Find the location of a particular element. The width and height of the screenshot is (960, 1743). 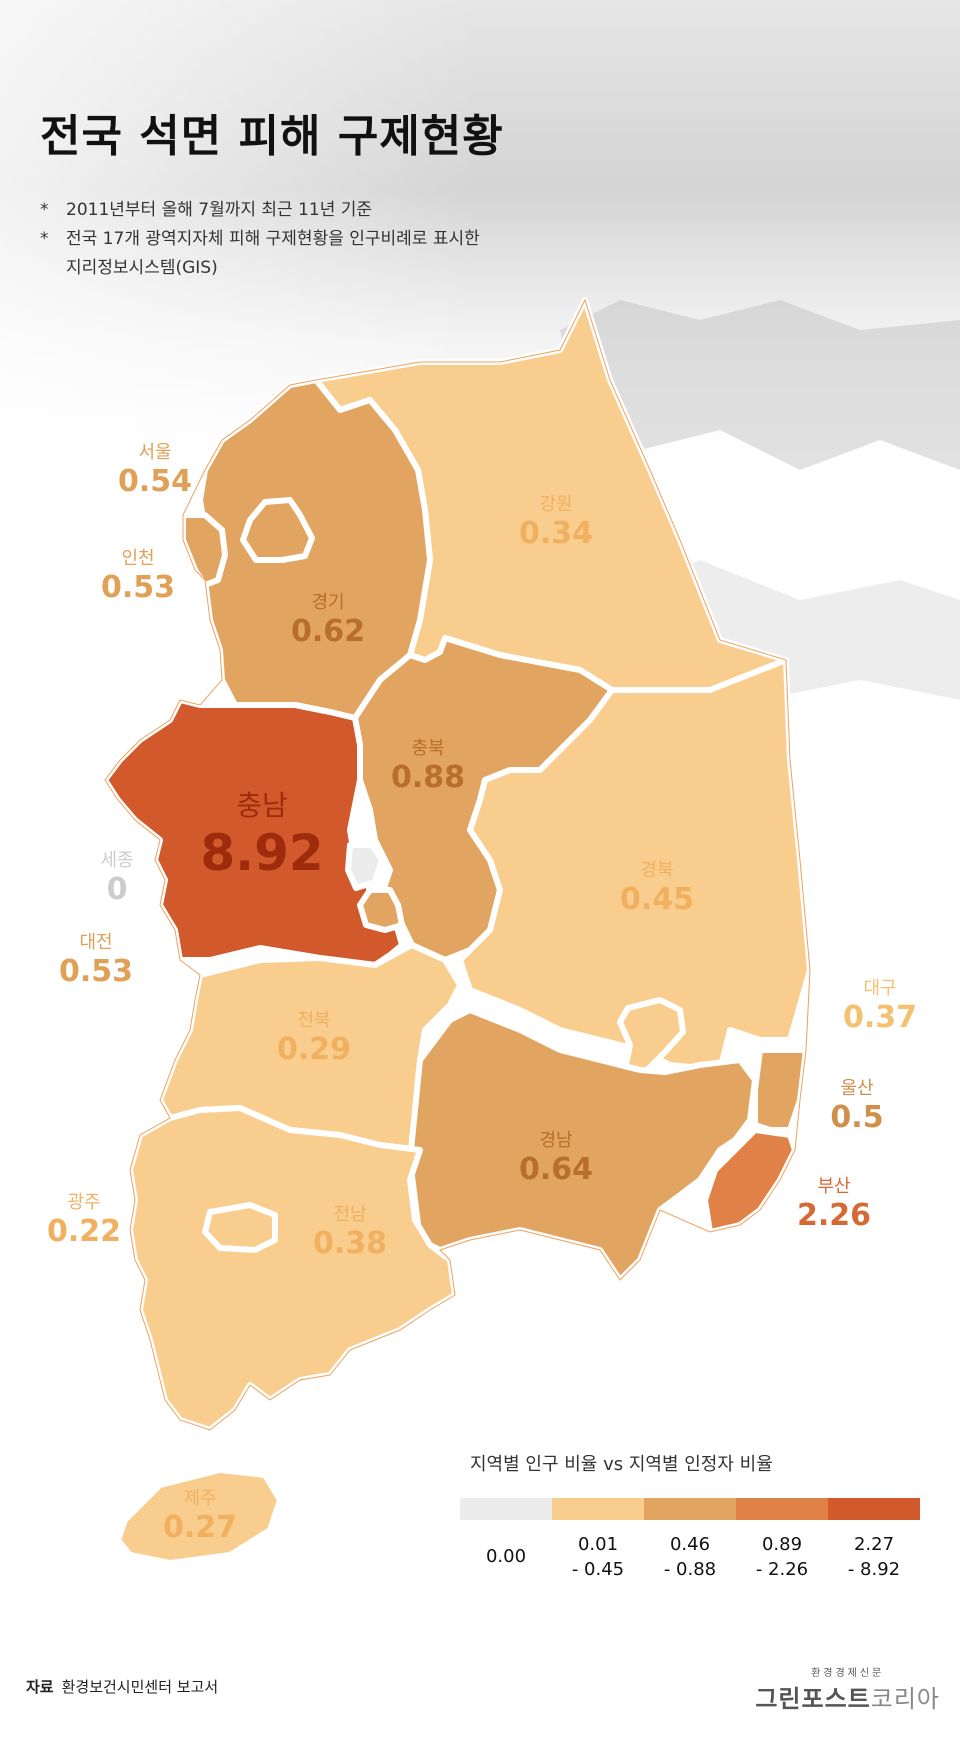

label-jeonnam: 전남 0.38 is located at coordinates (350, 1231).